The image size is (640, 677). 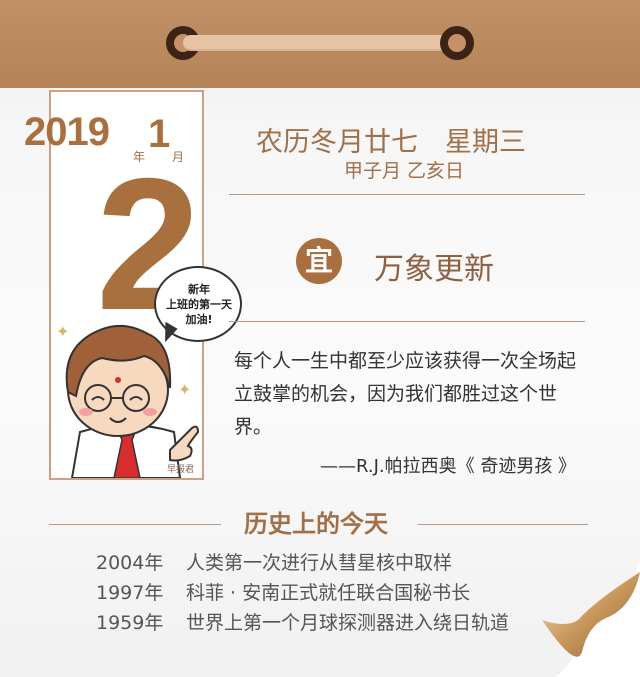 I want to click on history-event: 1997年 科菲 · 安南正式就任联合国秘书长, so click(x=283, y=591).